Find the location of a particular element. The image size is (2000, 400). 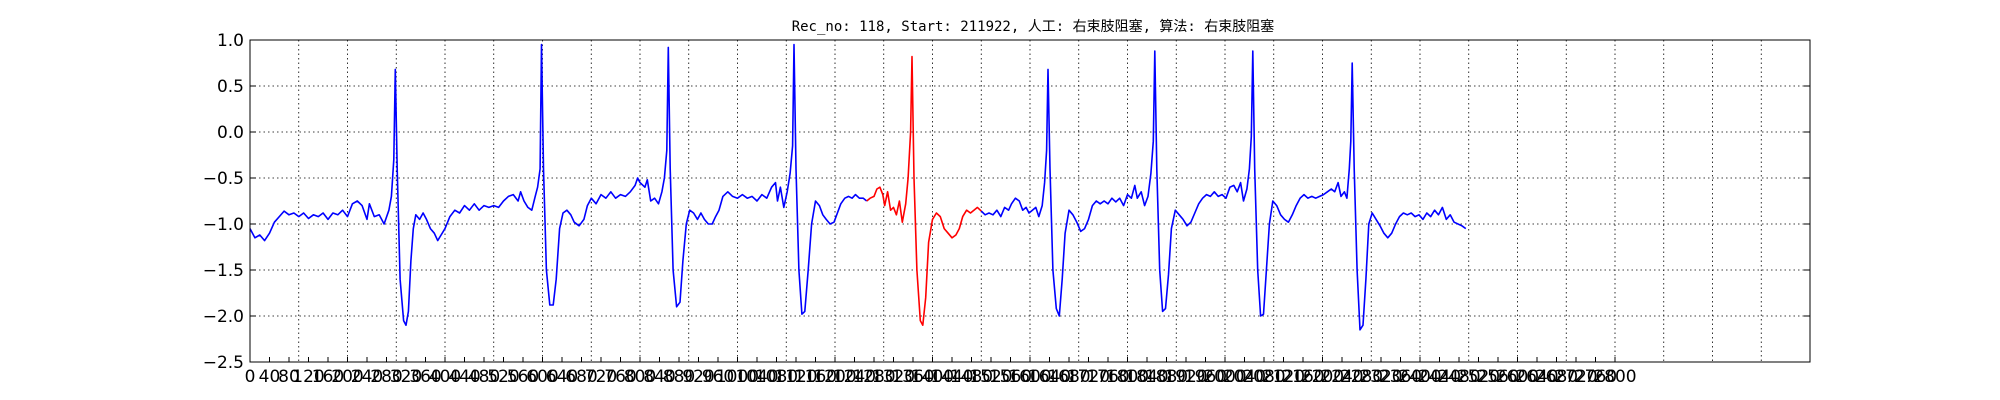

x-tick-label: 2720 is located at coordinates (1575, 377).